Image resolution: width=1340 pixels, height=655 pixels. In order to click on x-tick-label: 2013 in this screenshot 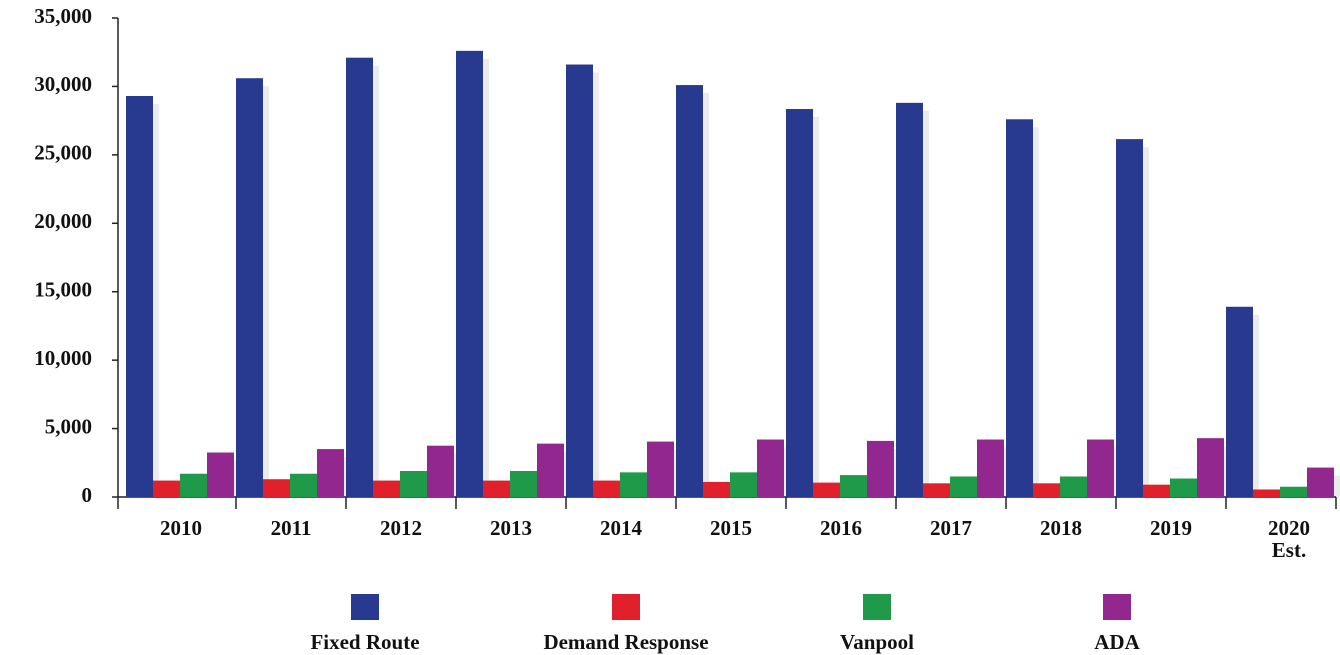, I will do `click(511, 528)`.